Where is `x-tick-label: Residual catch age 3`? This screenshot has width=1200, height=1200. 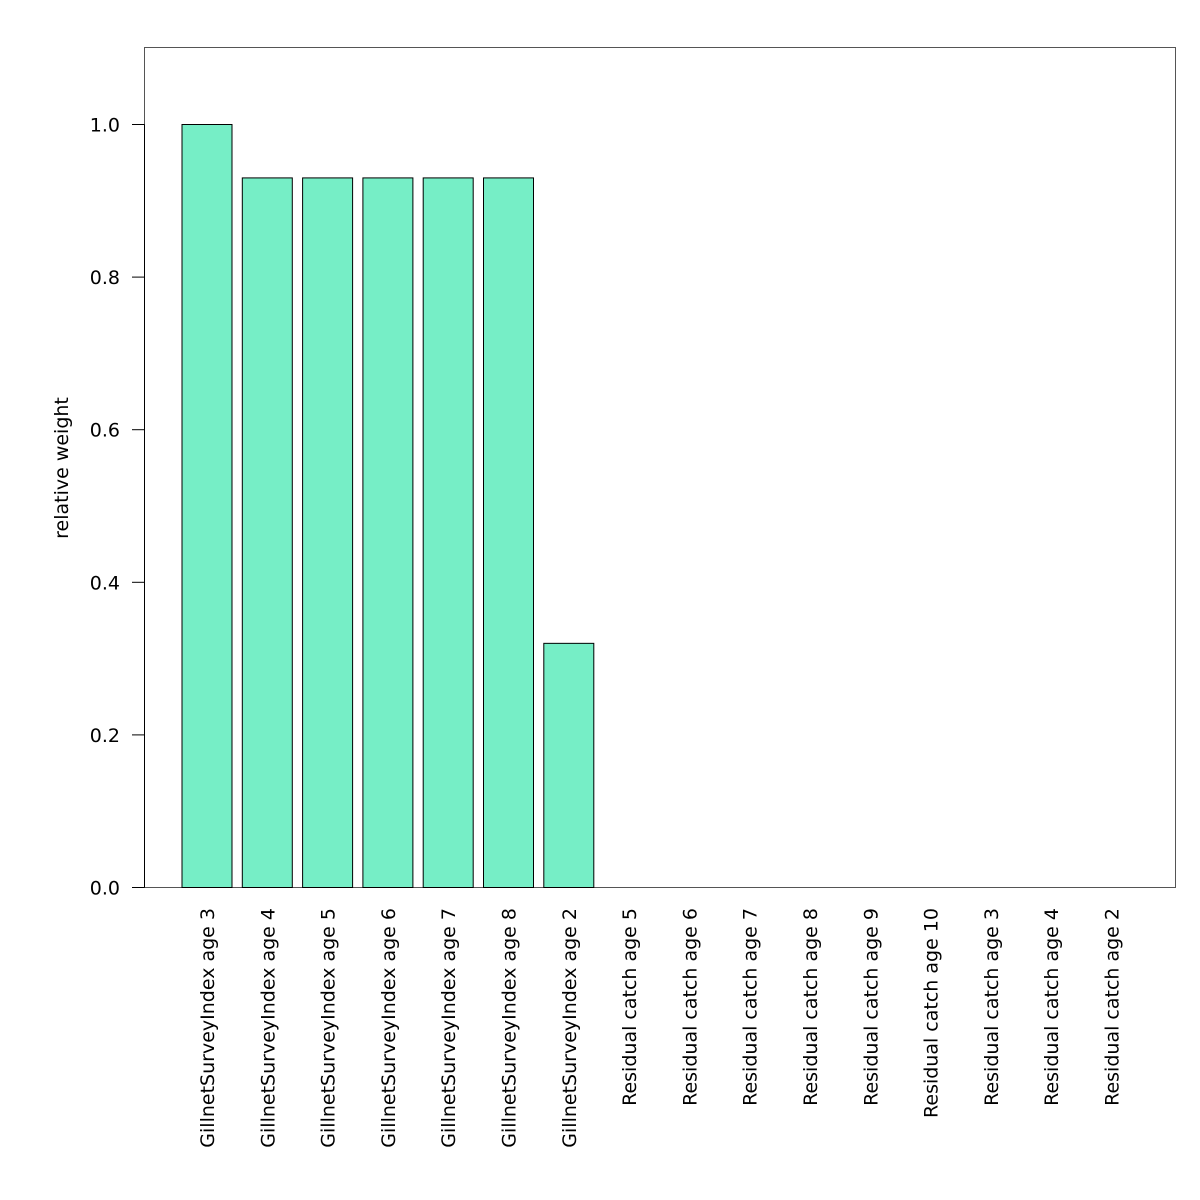
x-tick-label: Residual catch age 3 is located at coordinates (992, 1007).